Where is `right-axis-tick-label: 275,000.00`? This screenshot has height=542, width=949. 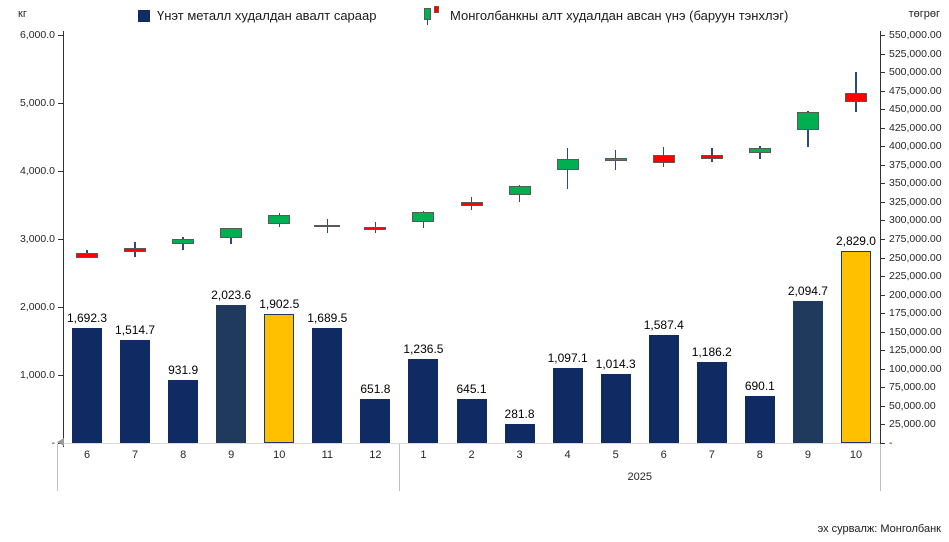 right-axis-tick-label: 275,000.00 is located at coordinates (915, 239).